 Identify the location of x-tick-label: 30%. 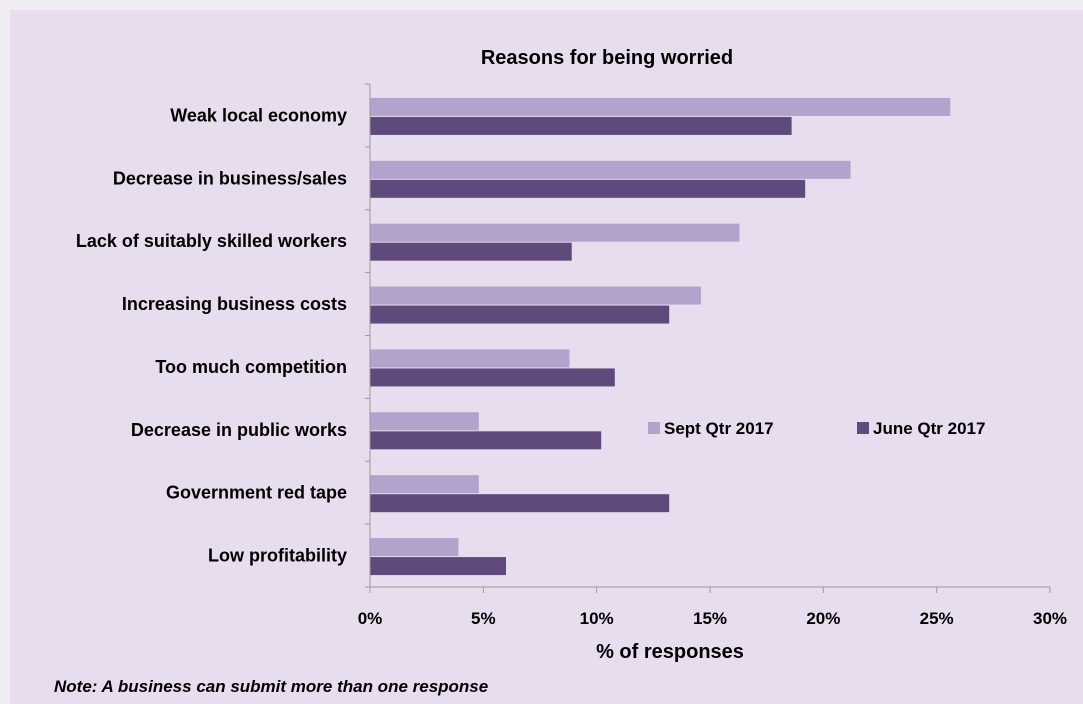
(1050, 618).